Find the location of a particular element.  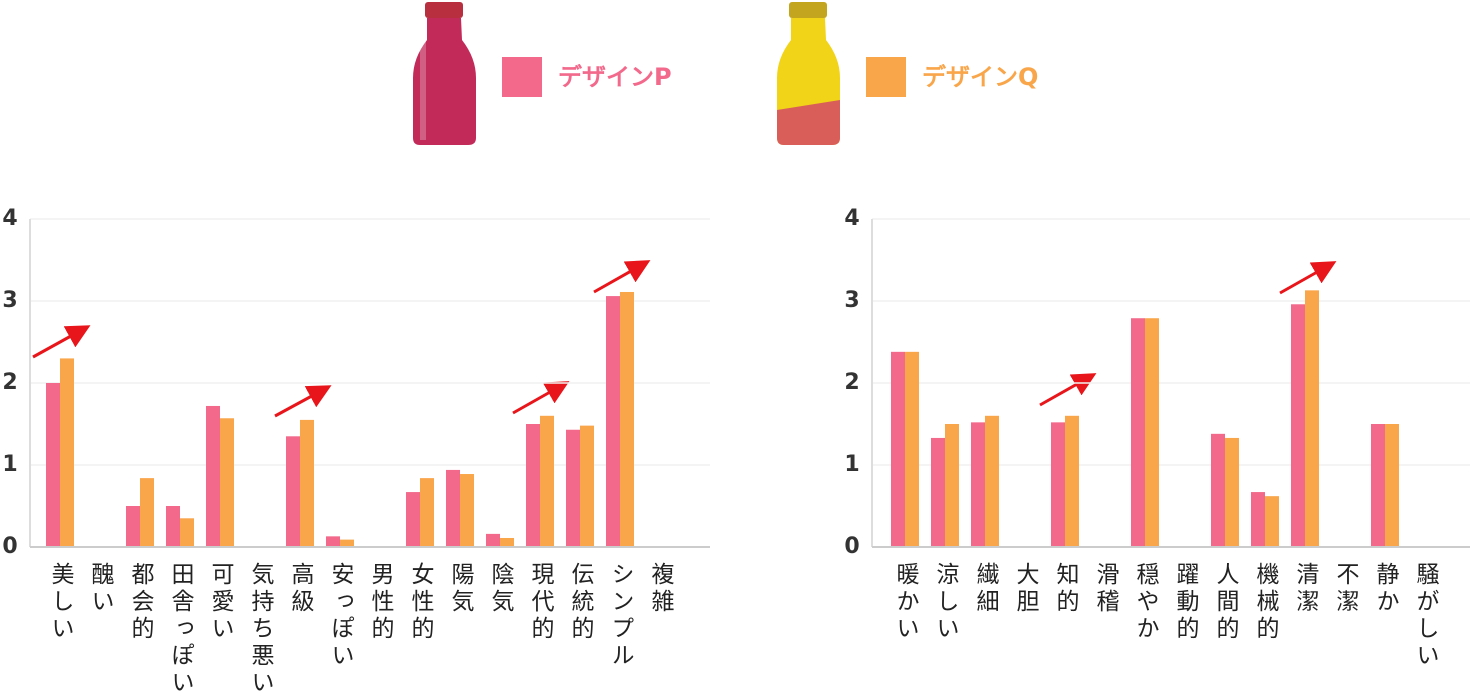

x-tick-label: 知的 is located at coordinates (1066, 589).